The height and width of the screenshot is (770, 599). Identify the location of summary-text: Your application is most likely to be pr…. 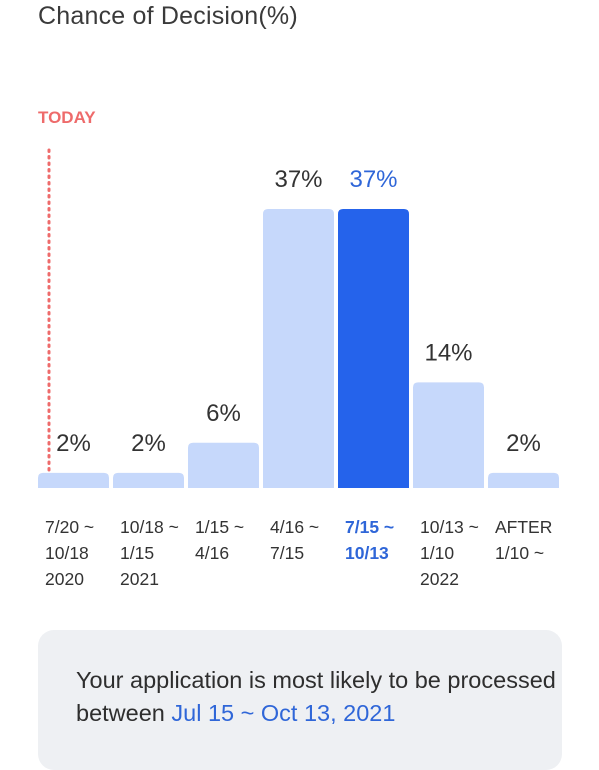
(321, 697).